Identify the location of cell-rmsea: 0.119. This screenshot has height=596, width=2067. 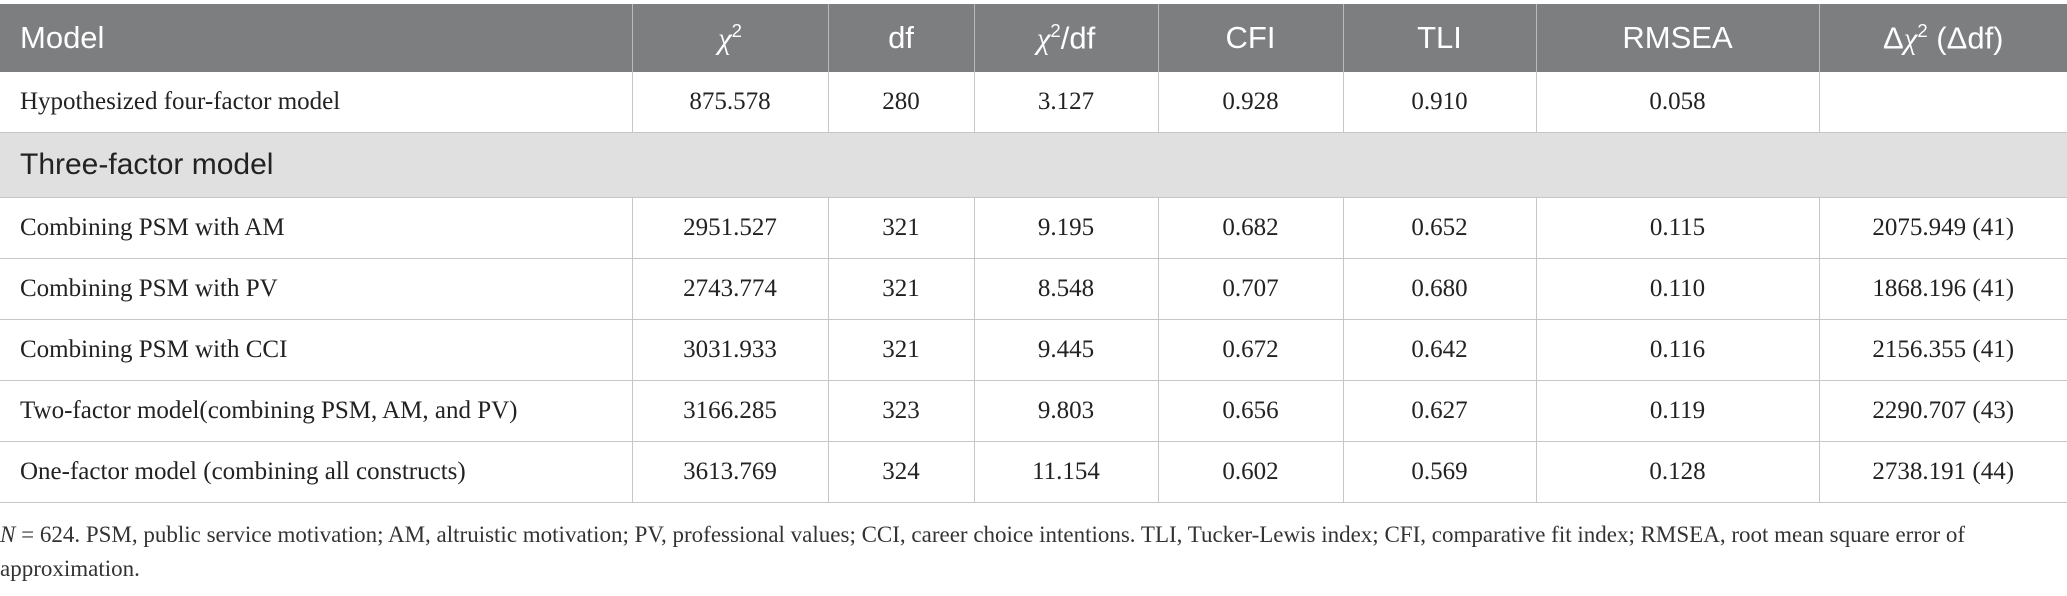
(1678, 411).